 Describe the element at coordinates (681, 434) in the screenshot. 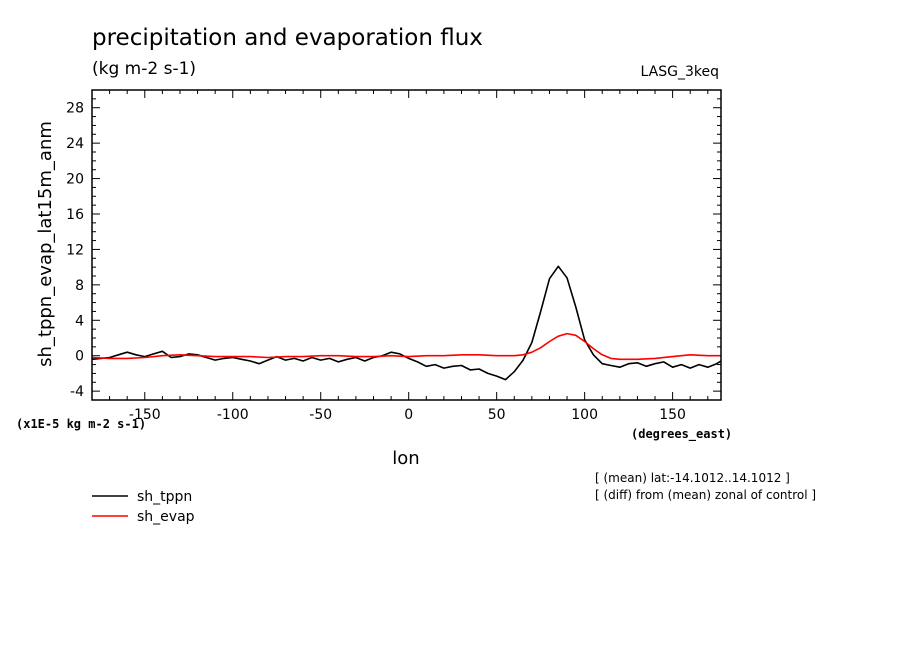

I see `x-axis-unit: (degrees_east)` at that location.